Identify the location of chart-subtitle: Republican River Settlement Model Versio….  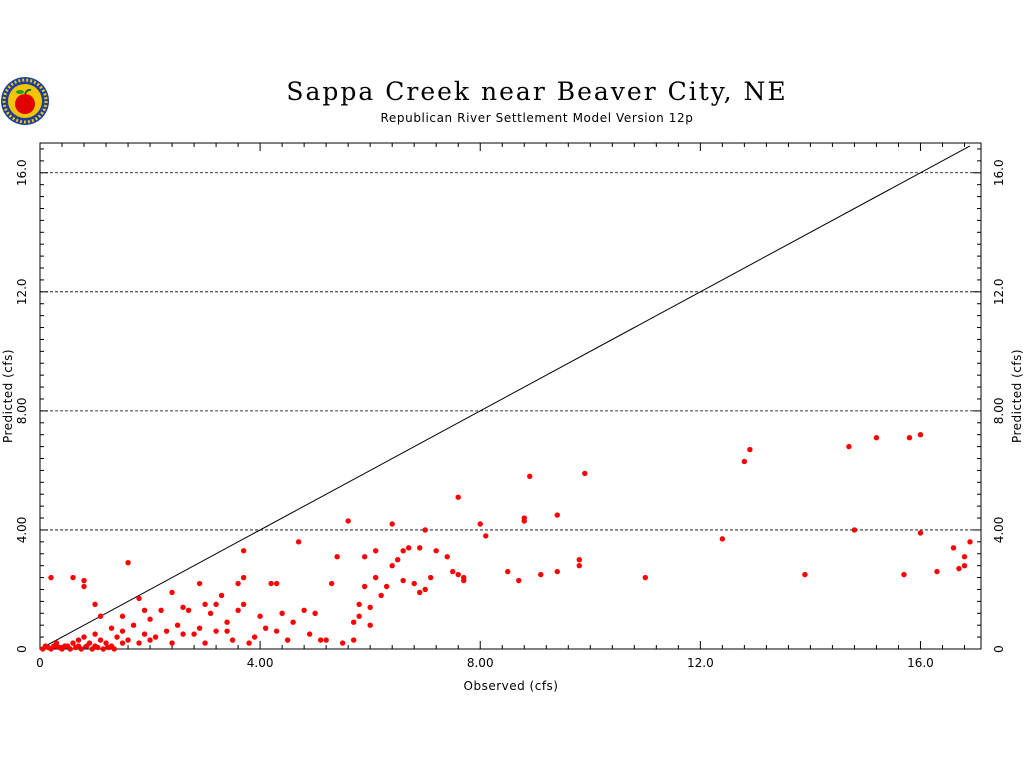
(537, 118).